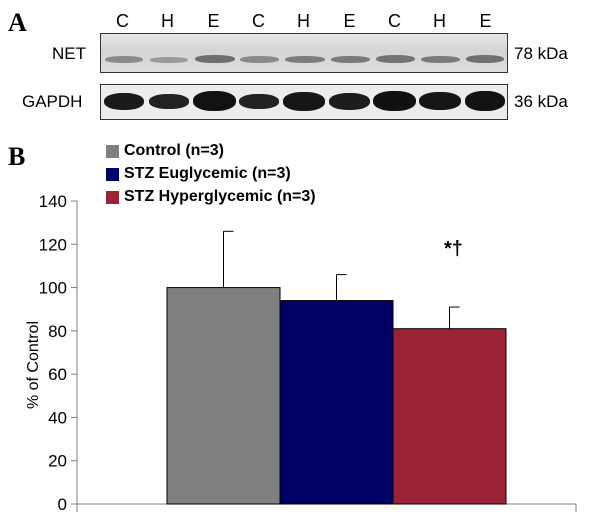 This screenshot has height=518, width=600. Describe the element at coordinates (17, 156) in the screenshot. I see `panel-b-letter: B` at that location.